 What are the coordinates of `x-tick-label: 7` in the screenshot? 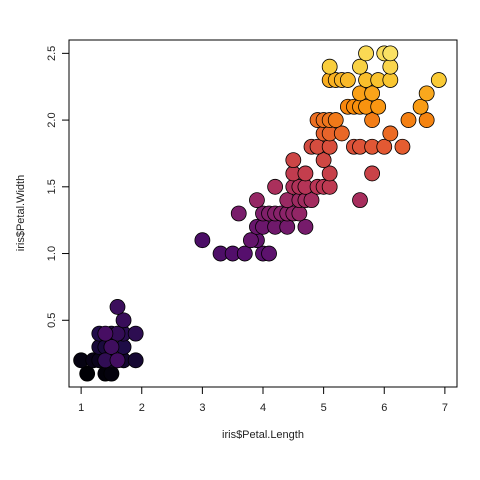 It's located at (445, 408).